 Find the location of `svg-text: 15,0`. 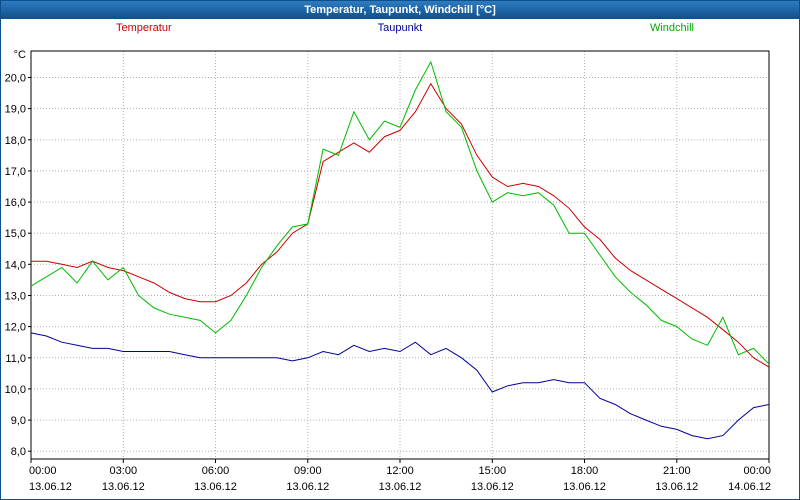

svg-text: 15,0 is located at coordinates (15, 234).